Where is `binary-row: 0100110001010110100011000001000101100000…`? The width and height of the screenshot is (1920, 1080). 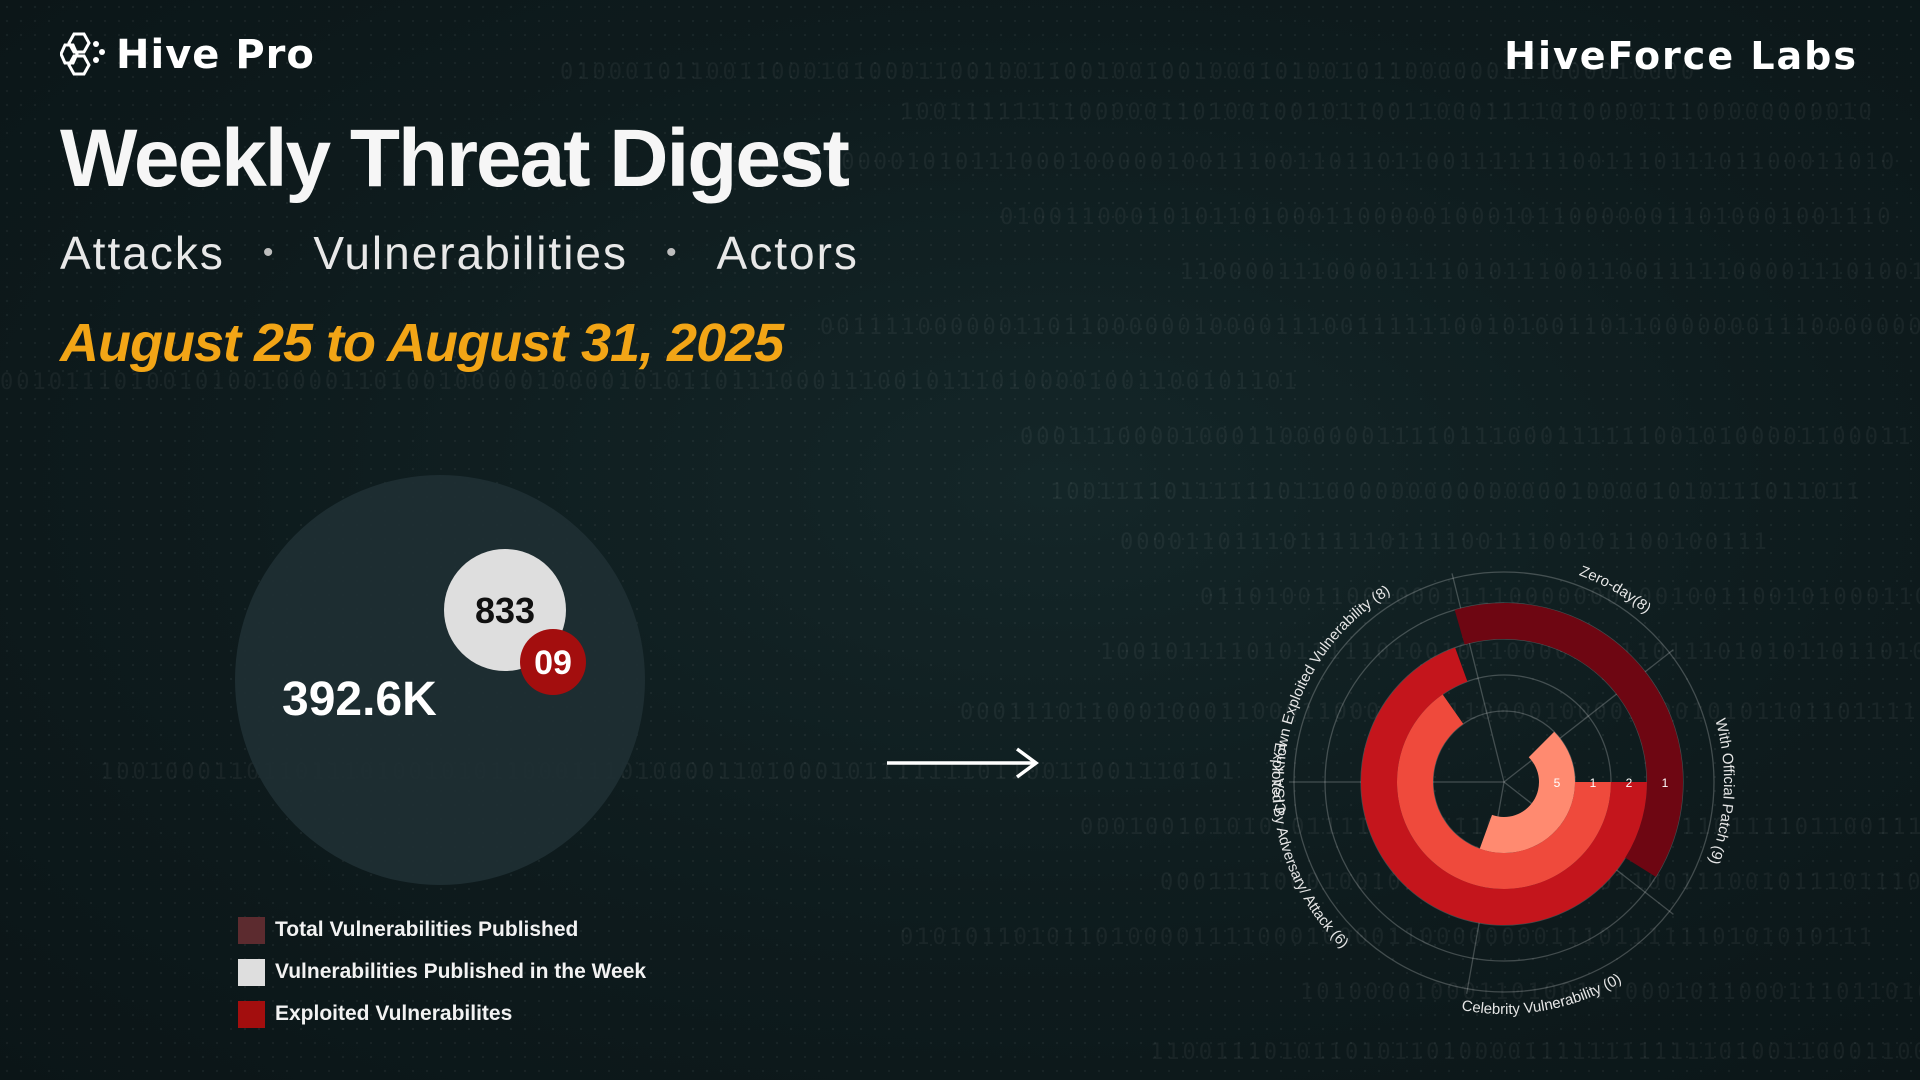 binary-row: 0100110001010110100011000001000101100000… is located at coordinates (1447, 217).